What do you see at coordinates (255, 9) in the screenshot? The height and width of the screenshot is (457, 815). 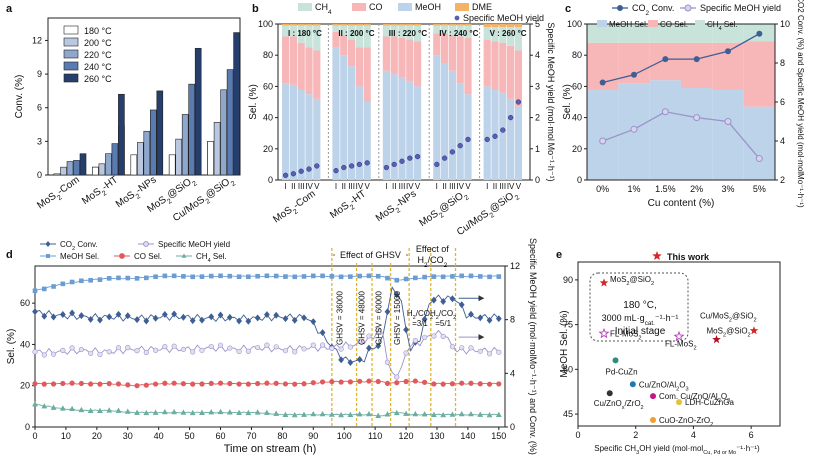 I see `panel-letter: b` at bounding box center [255, 9].